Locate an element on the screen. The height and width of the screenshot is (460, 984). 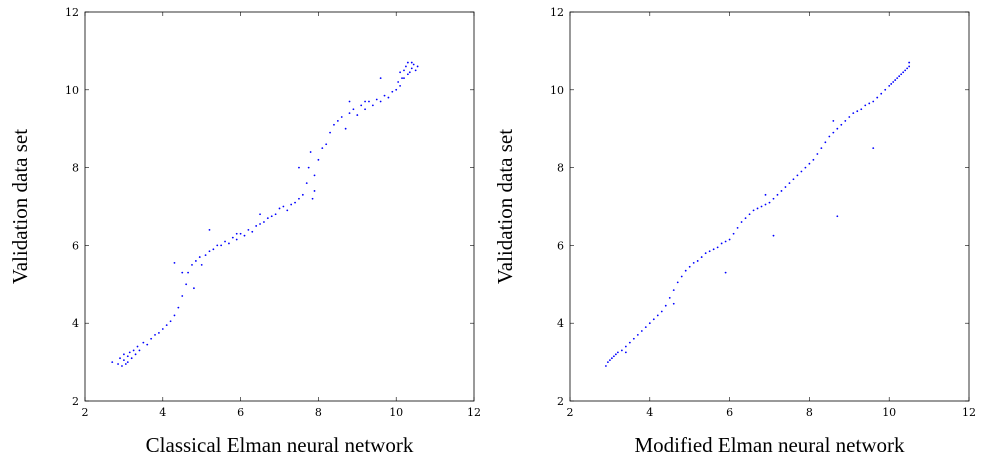
y-axis-label: Validation data set is located at coordinates (505, 206).